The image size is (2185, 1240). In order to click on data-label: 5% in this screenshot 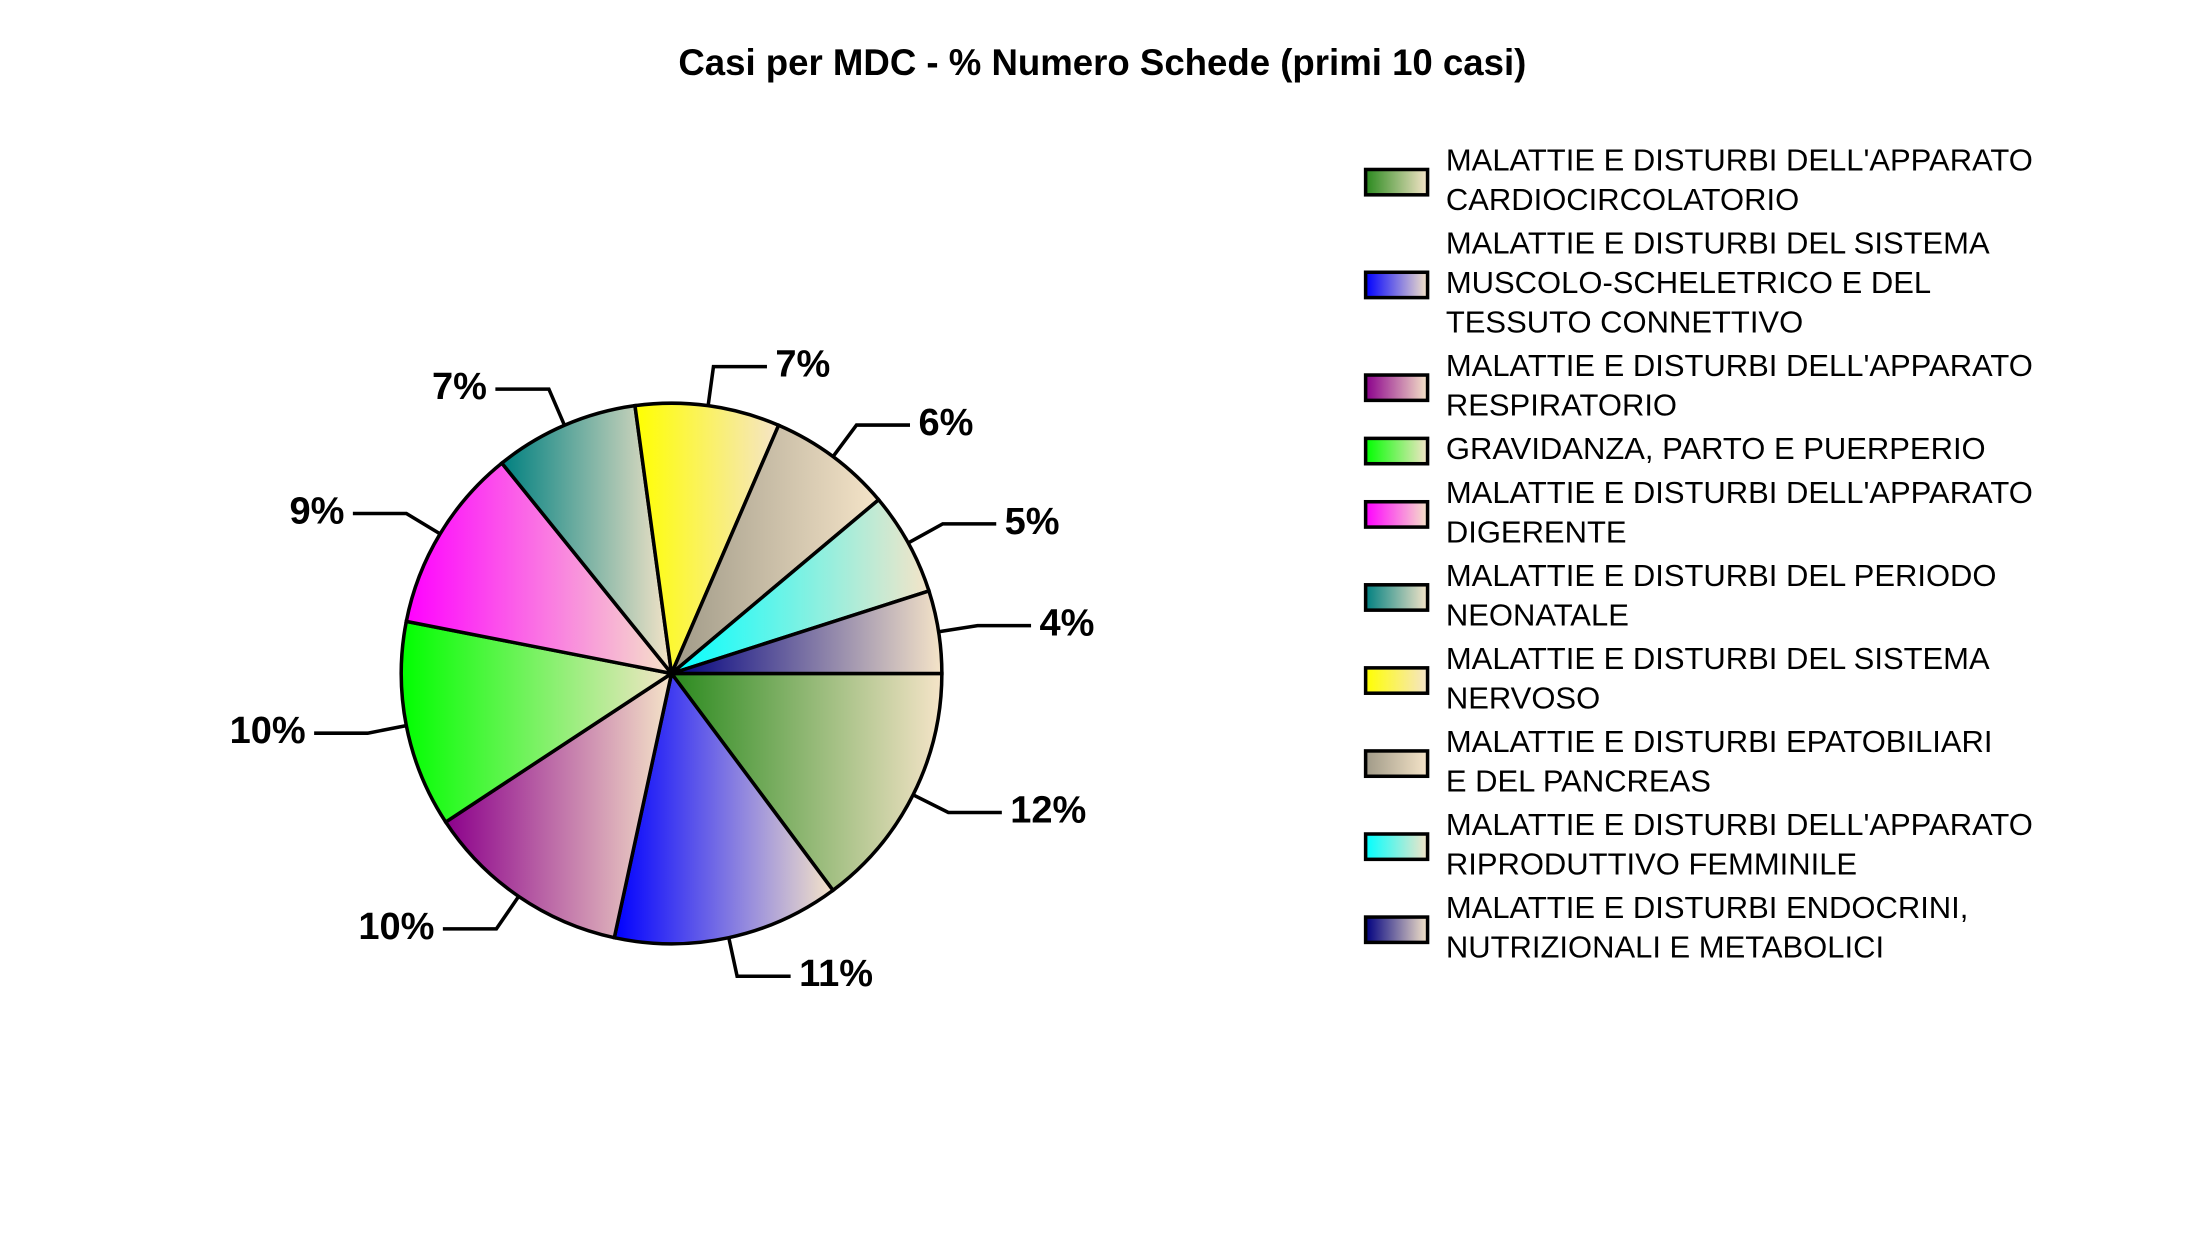, I will do `click(1032, 522)`.